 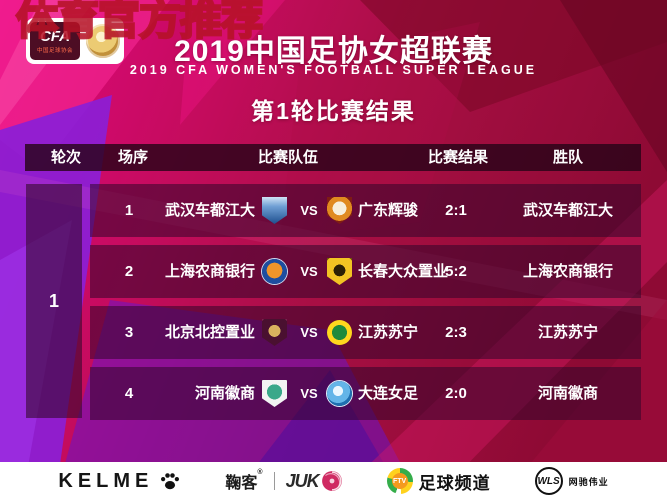 I want to click on cfa-name-cn-label: 中国足球协会, so click(x=54, y=50).